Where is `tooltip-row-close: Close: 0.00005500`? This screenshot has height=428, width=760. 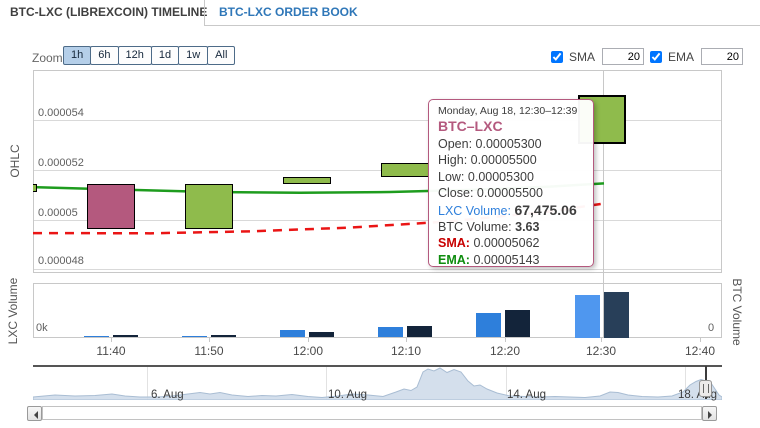 tooltip-row-close: Close: 0.00005500 is located at coordinates (490, 193).